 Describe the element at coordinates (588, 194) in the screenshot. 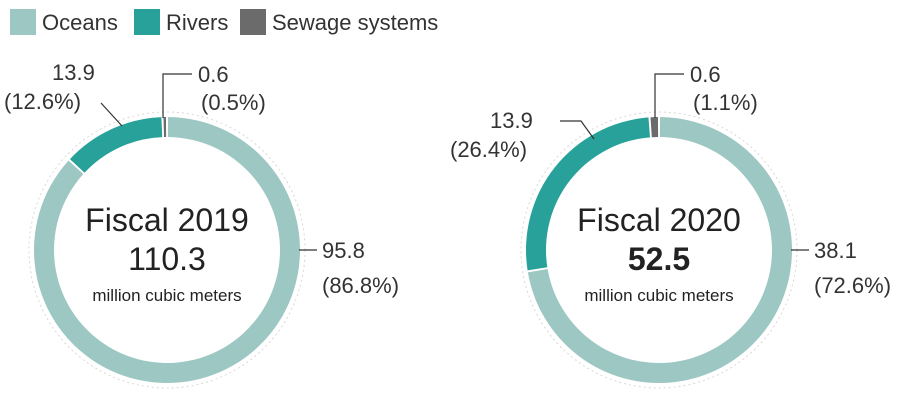

I see `slice-2020-rivers` at that location.